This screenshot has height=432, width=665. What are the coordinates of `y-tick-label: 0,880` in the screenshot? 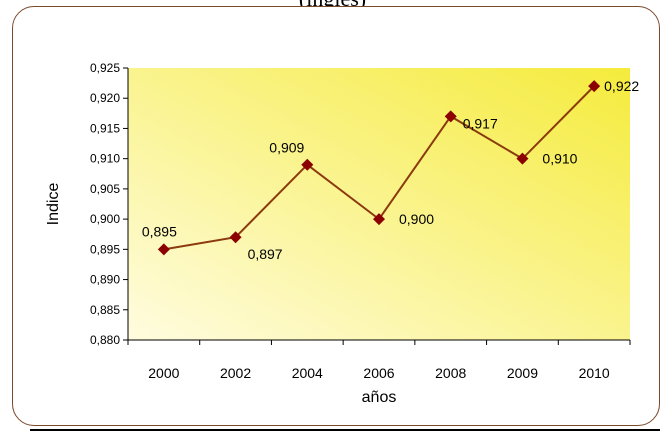 It's located at (105, 340).